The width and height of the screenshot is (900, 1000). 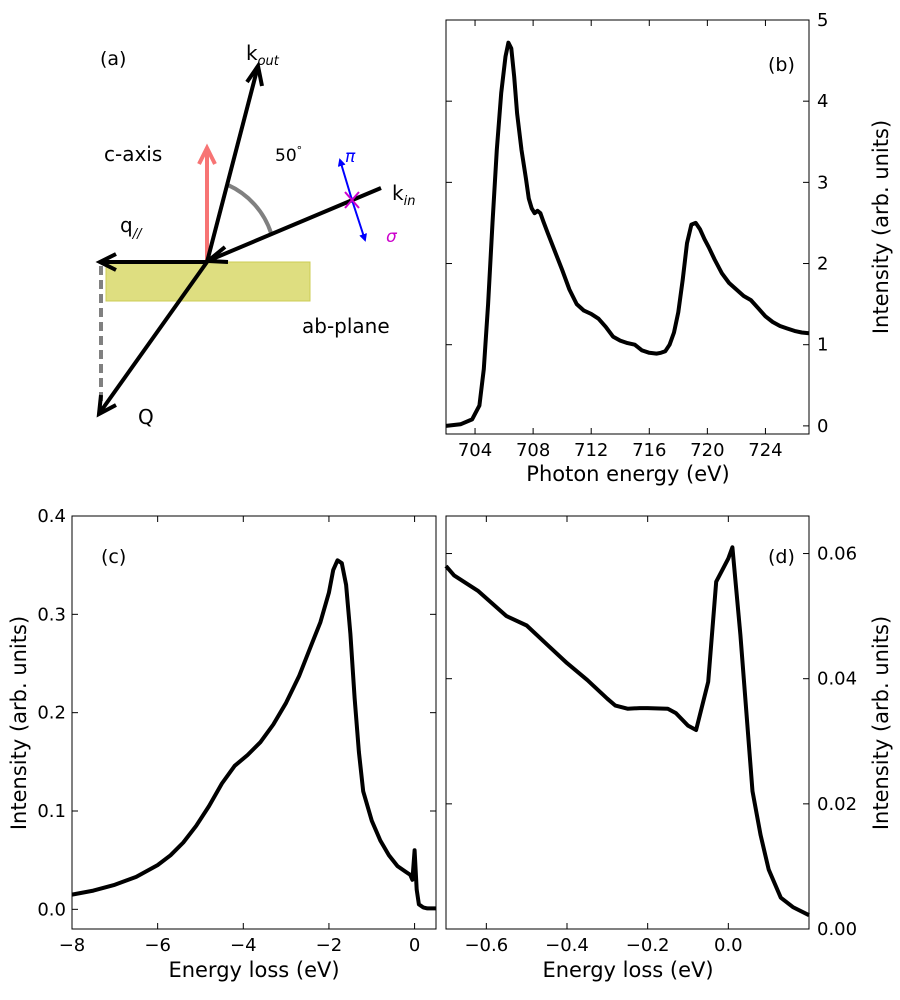 What do you see at coordinates (392, 237) in the screenshot?
I see `sigma-label: σ` at bounding box center [392, 237].